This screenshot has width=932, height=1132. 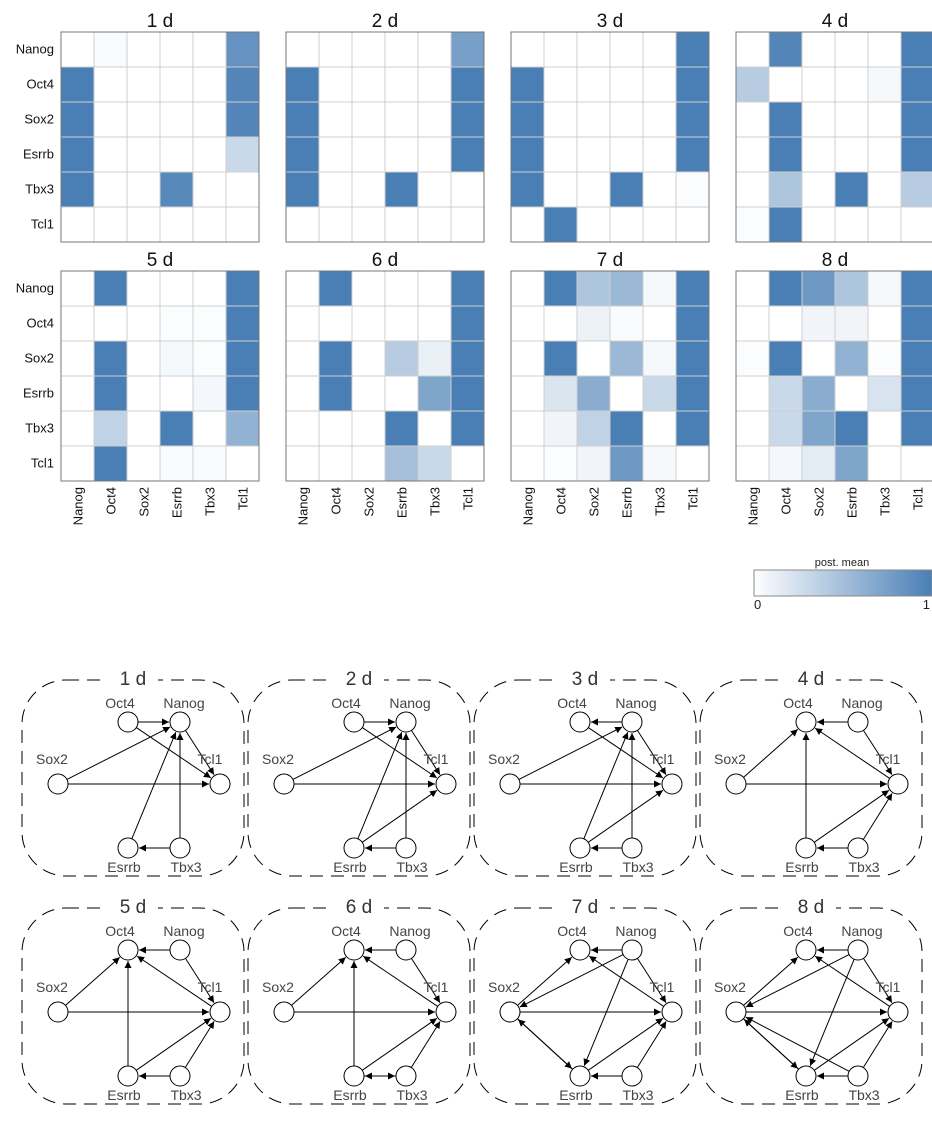 What do you see at coordinates (757, 604) in the screenshot?
I see `legend-min-label: 0` at bounding box center [757, 604].